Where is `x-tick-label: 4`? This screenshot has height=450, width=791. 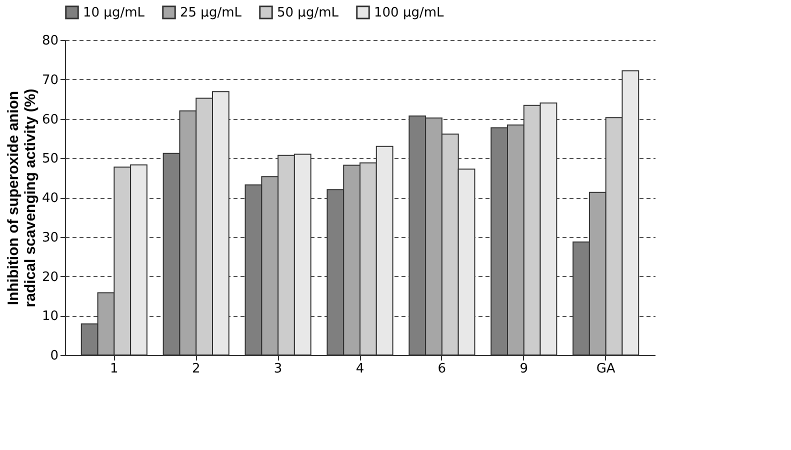 x-tick-label: 4 is located at coordinates (360, 369).